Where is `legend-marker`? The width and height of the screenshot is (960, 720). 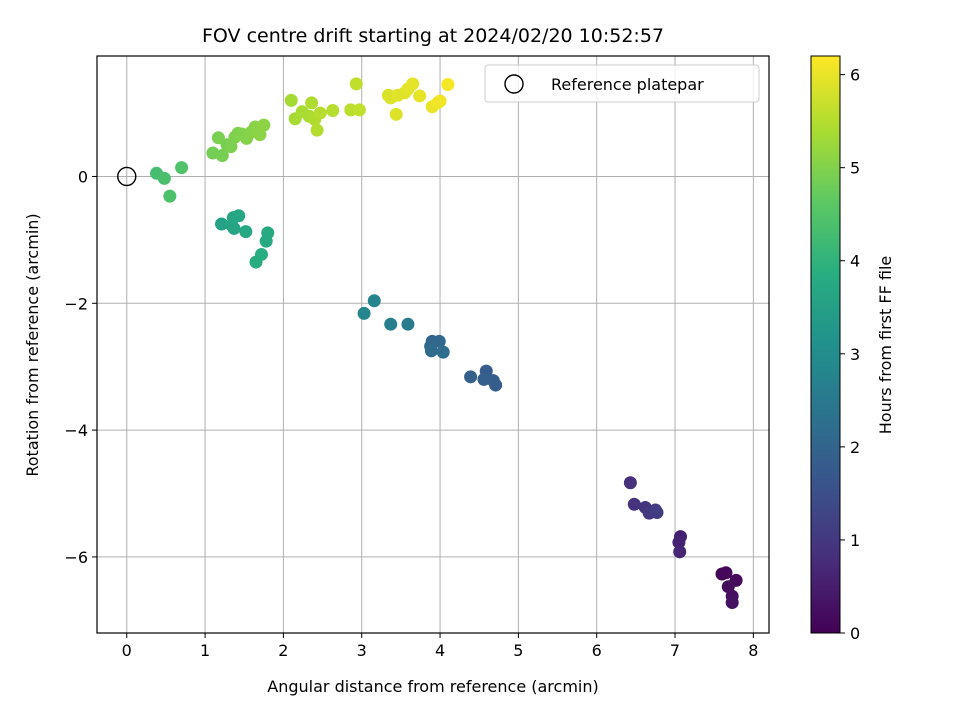
legend-marker is located at coordinates (514, 84).